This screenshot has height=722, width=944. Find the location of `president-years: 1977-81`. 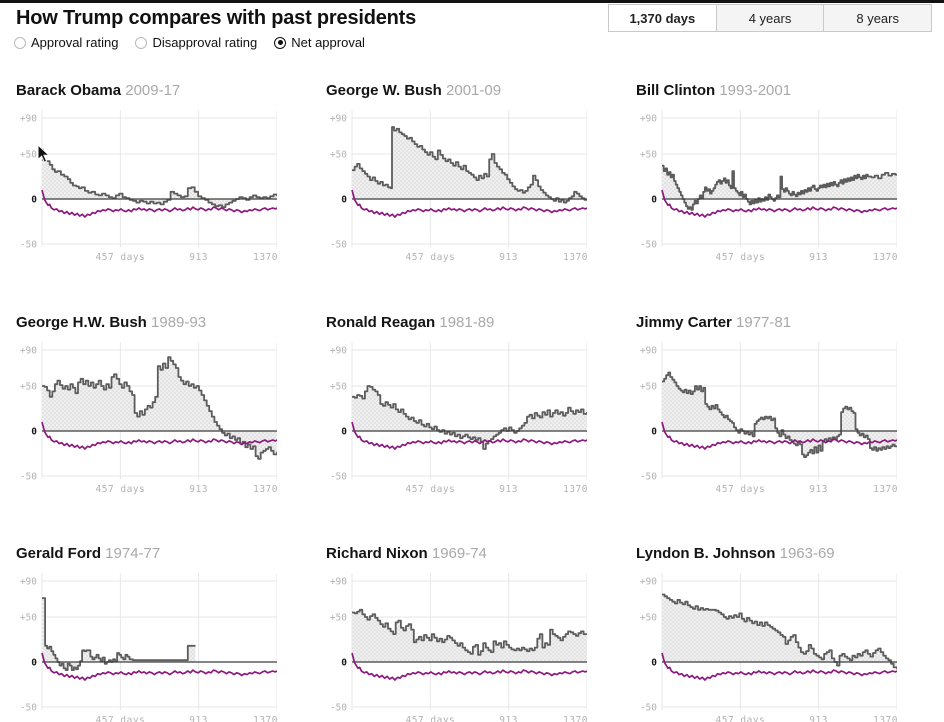

president-years: 1977-81 is located at coordinates (761, 322).